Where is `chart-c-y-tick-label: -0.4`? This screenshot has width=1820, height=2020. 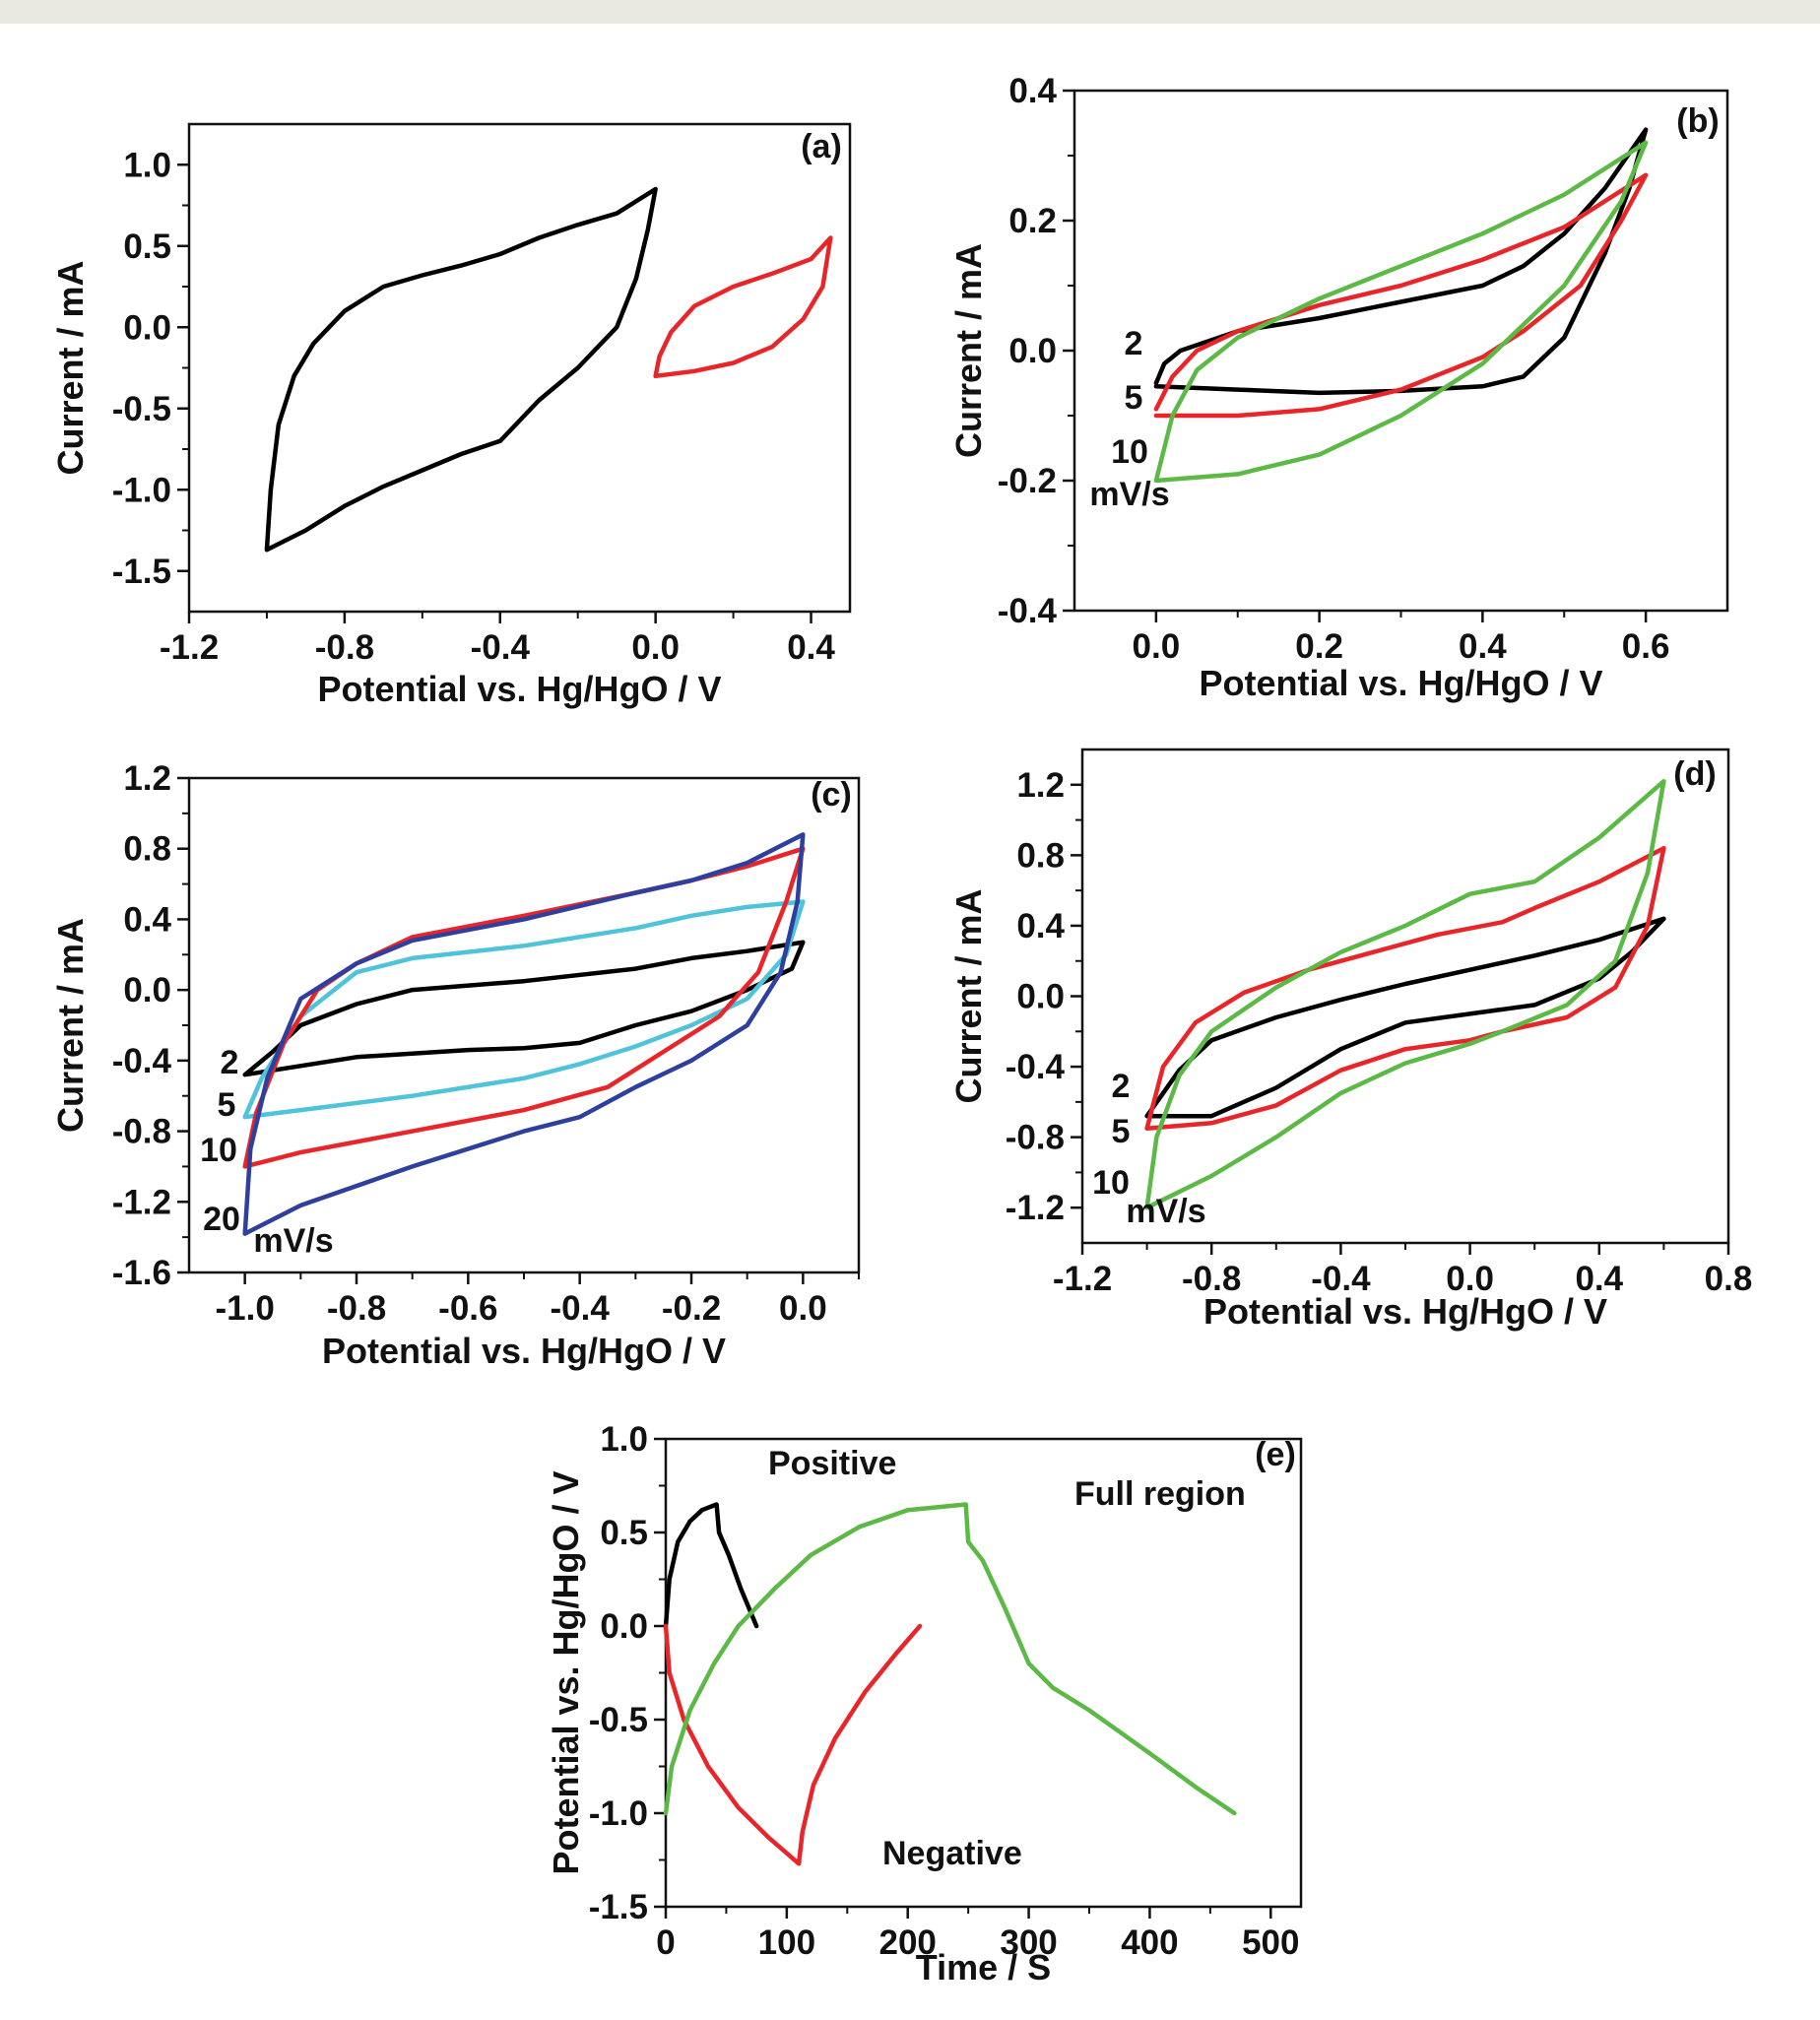
chart-c-y-tick-label: -0.4 is located at coordinates (142, 1061).